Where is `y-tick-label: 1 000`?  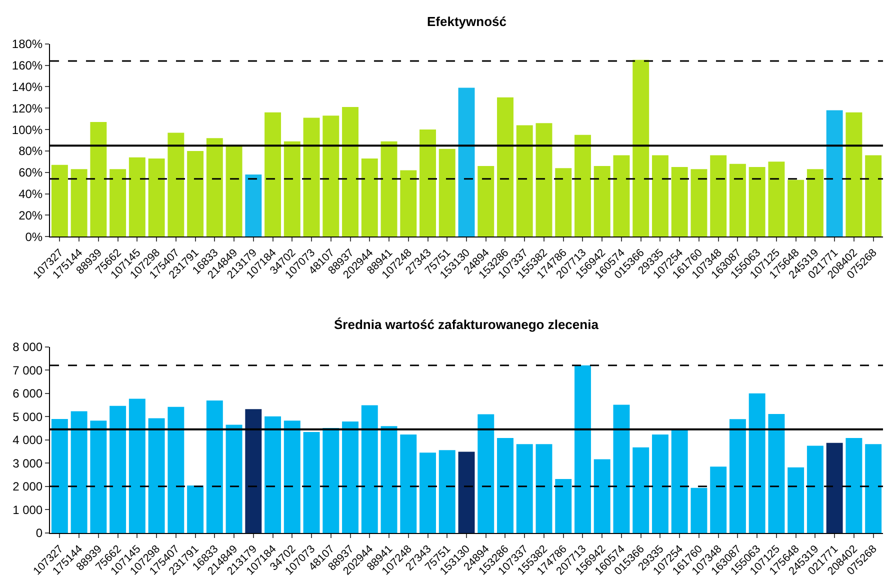
y-tick-label: 1 000 is located at coordinates (27, 509).